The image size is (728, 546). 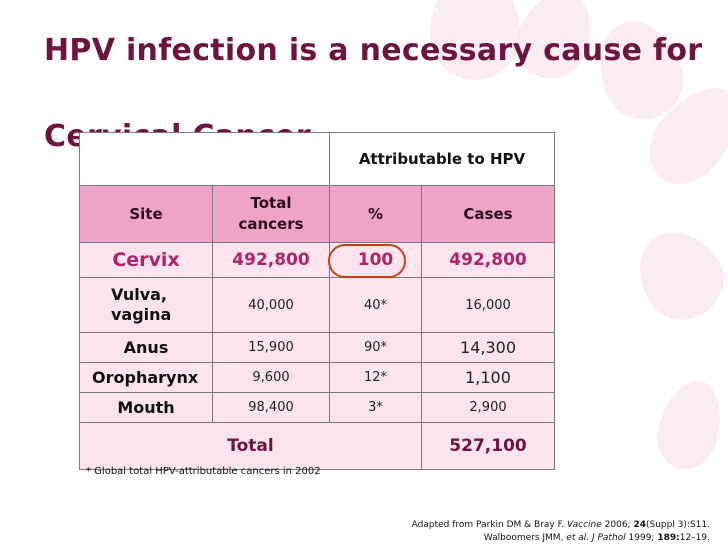 I want to click on col-header-total: Total cancers, so click(x=271, y=214).